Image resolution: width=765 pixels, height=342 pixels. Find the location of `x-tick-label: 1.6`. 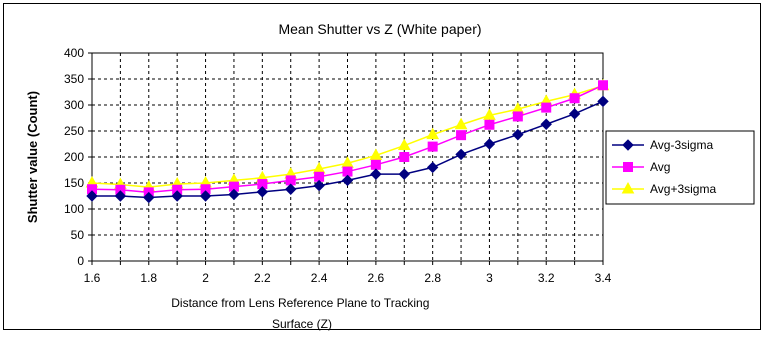

x-tick-label: 1.6 is located at coordinates (92, 278).